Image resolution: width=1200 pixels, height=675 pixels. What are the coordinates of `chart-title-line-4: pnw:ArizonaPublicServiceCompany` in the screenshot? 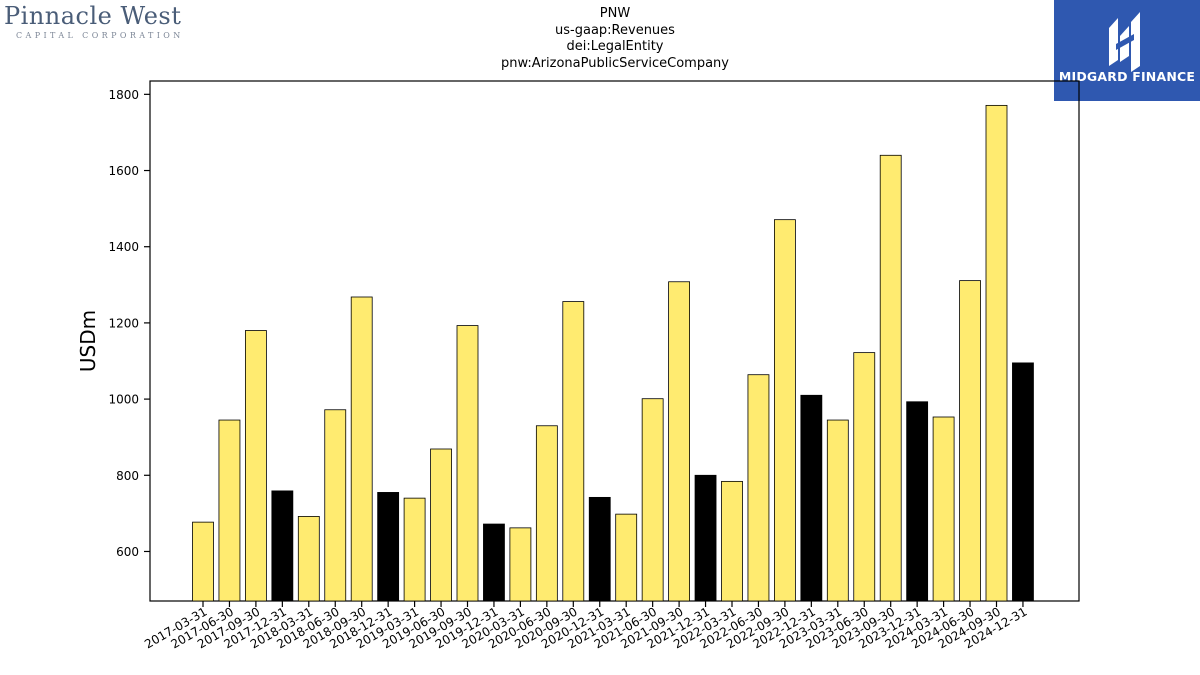 It's located at (615, 63).